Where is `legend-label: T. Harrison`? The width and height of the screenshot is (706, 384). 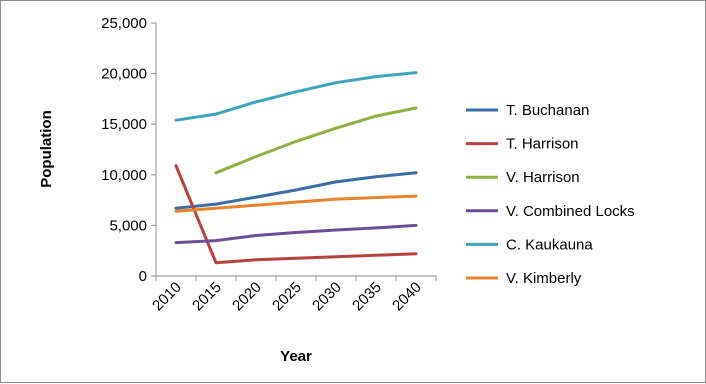
legend-label: T. Harrison is located at coordinates (542, 144).